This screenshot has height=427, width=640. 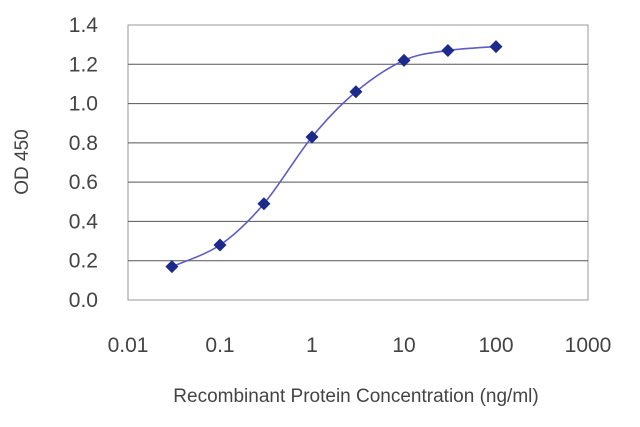 I want to click on y-tick-label: 0.6, so click(x=83, y=182).